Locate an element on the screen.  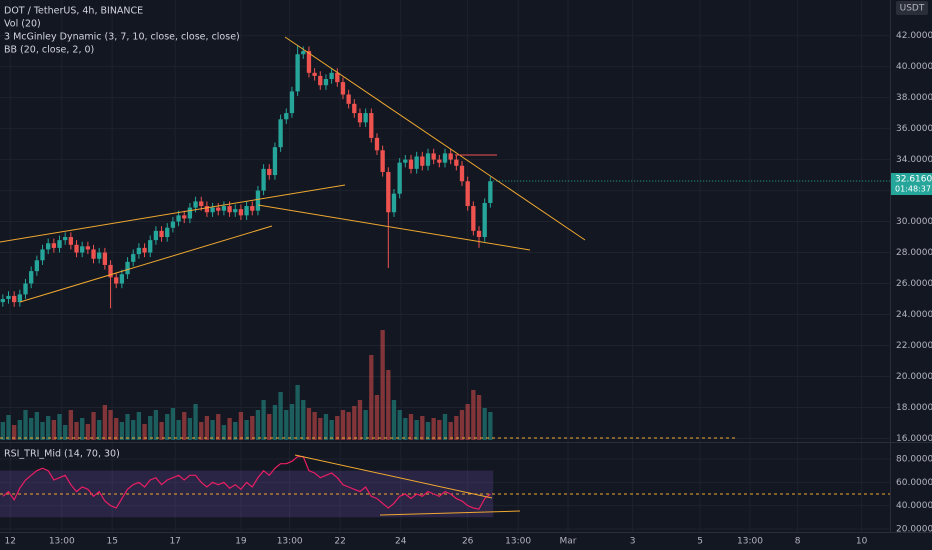
rsi-title: RSI_TRI_Mid (14, 70, 30) is located at coordinates (62, 454).